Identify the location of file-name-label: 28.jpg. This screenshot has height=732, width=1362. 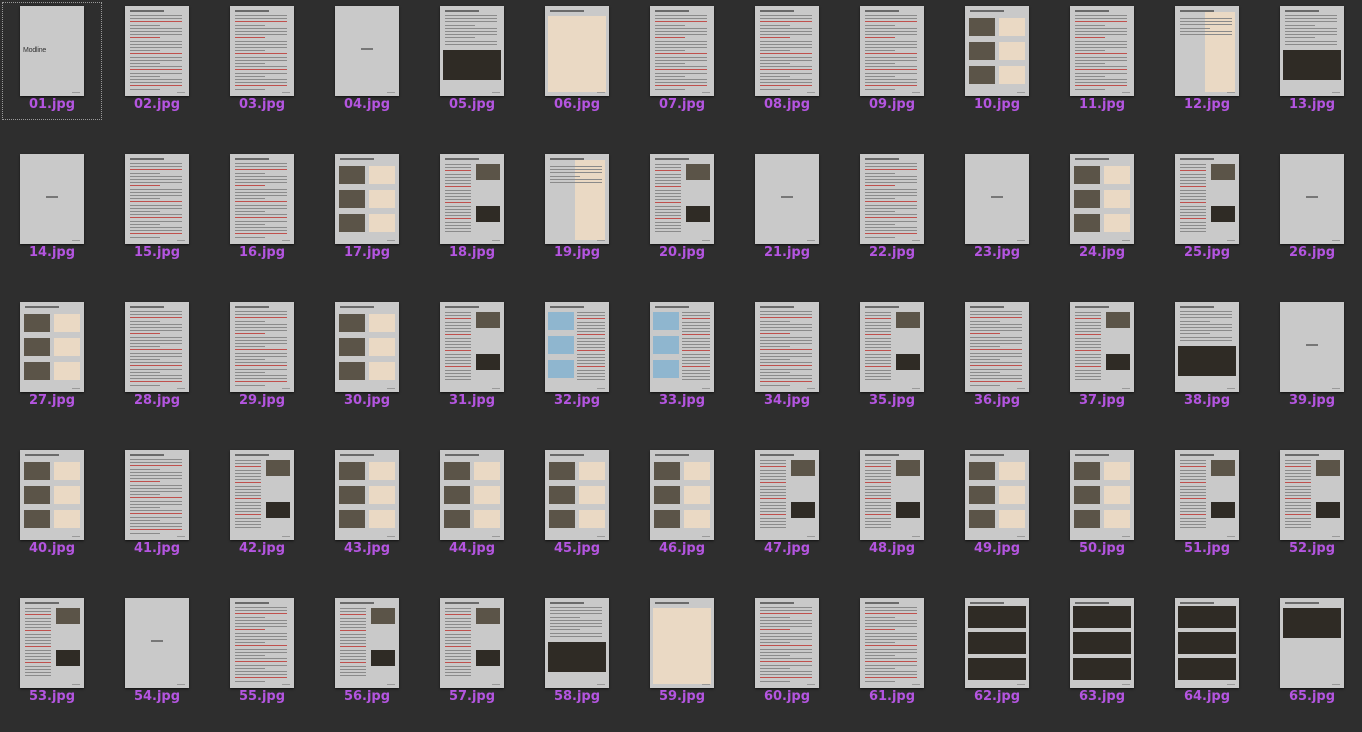
(157, 400).